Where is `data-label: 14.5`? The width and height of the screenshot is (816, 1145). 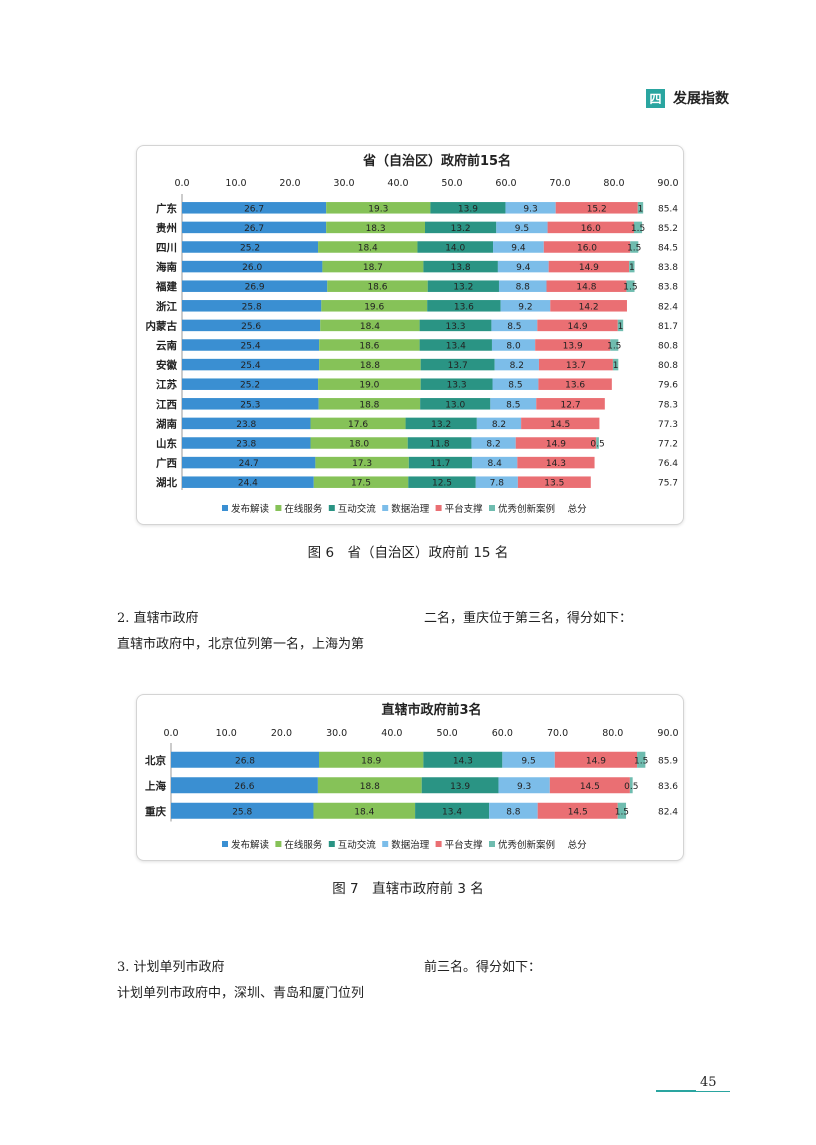
data-label: 14.5 is located at coordinates (560, 425).